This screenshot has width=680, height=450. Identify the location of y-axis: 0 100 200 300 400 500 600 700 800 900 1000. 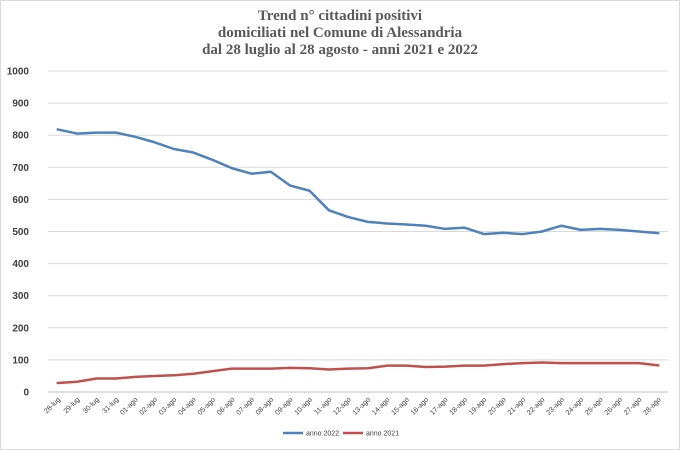
(18, 233).